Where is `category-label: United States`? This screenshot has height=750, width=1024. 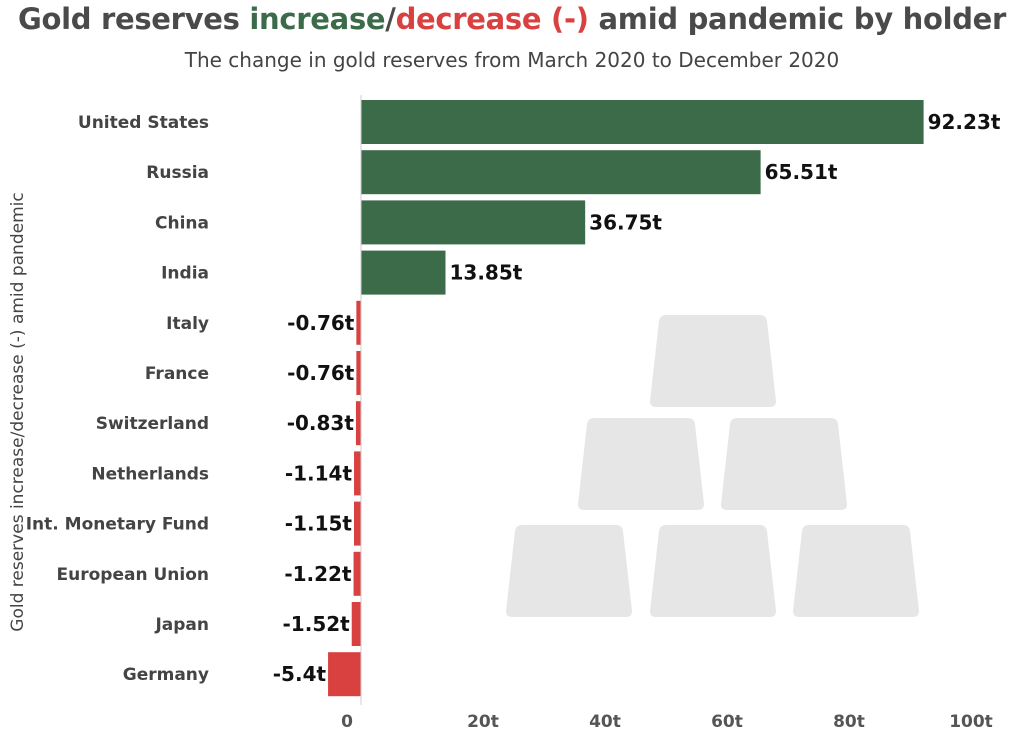
category-label: United States is located at coordinates (143, 123).